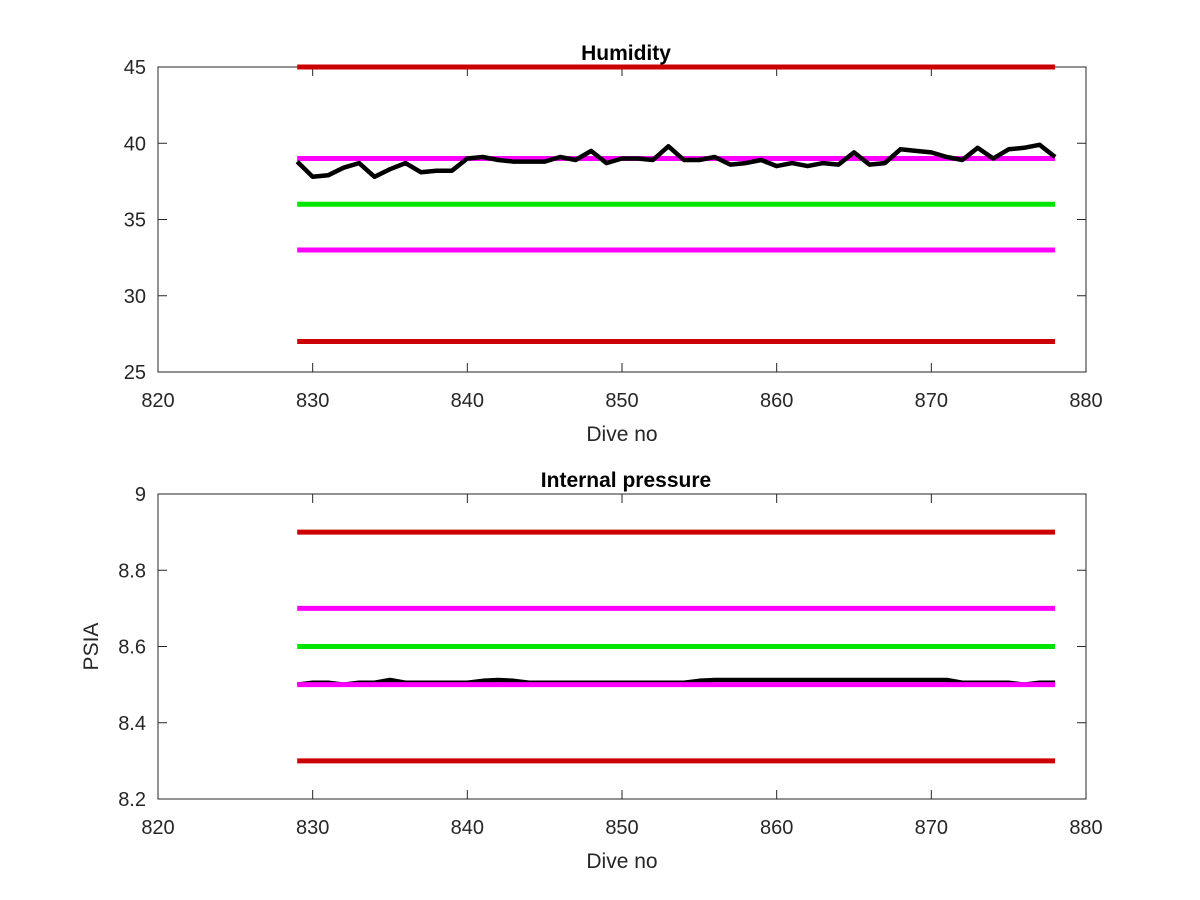 The width and height of the screenshot is (1200, 900). Describe the element at coordinates (626, 53) in the screenshot. I see `chart-title: Humidity` at that location.